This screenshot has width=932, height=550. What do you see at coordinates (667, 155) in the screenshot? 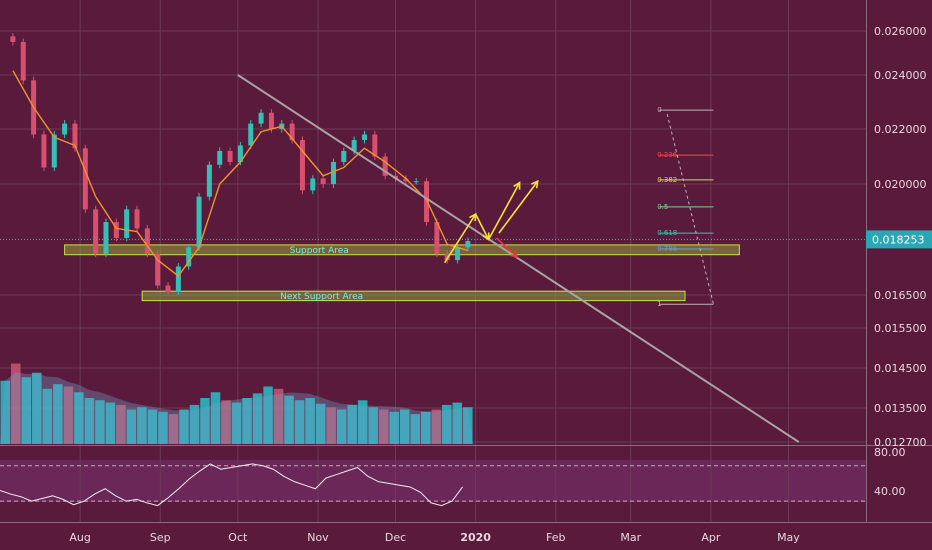
I see `fib-label-0.236: 0.236` at bounding box center [667, 155].